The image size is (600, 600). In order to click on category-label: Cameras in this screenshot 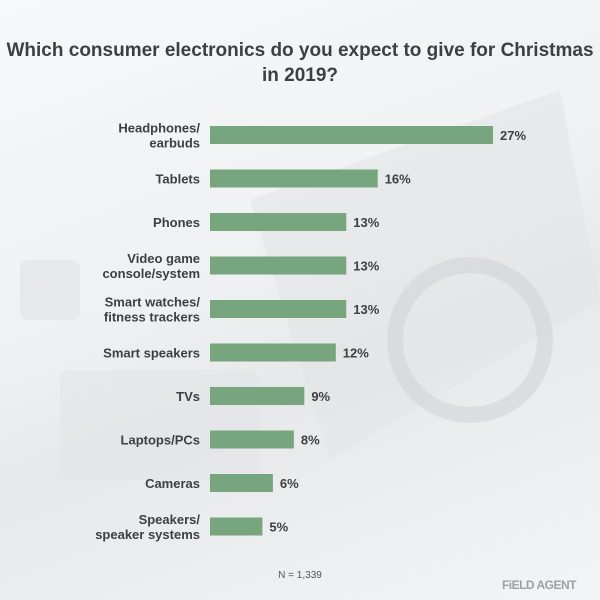, I will do `click(172, 483)`.